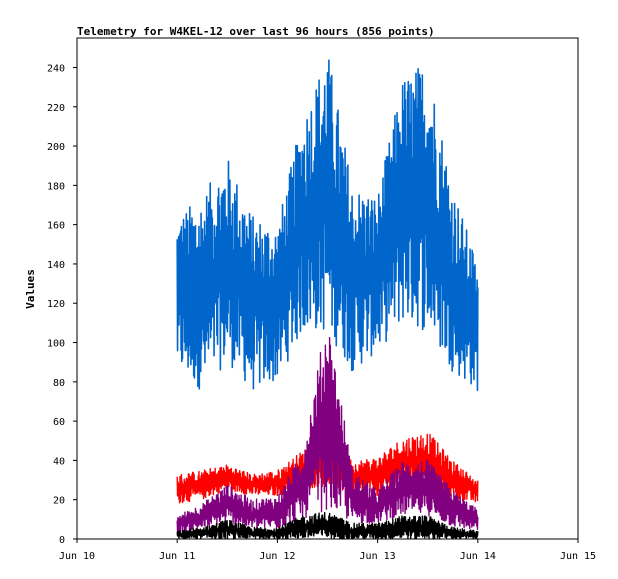 The height and width of the screenshot is (579, 618). Describe the element at coordinates (327, 550) in the screenshot. I see `x-axis: Jun 10 Jun 11 Jun 12 Jun 13 Jun 14 Jun 15` at that location.